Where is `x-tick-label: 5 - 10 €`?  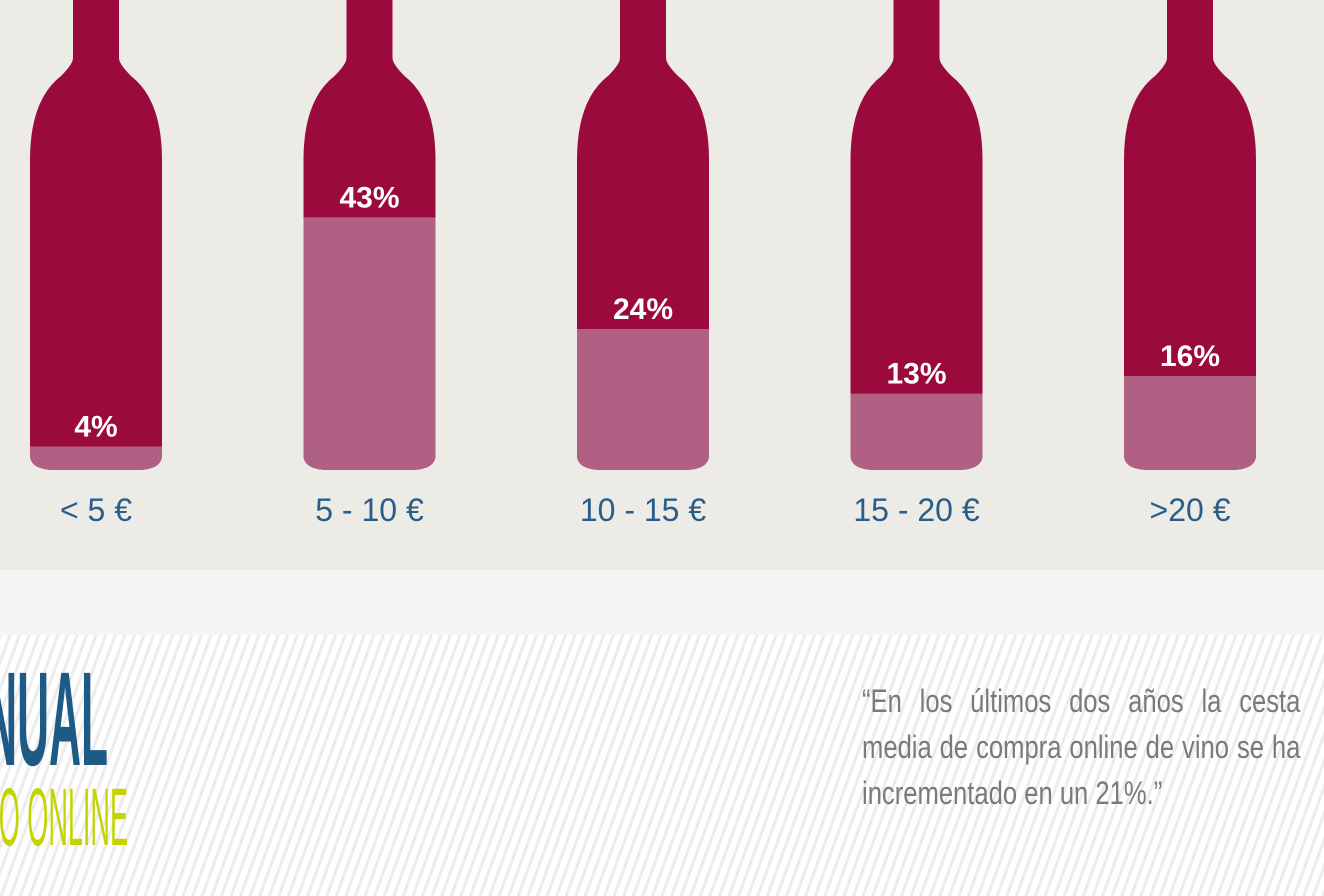
x-tick-label: 5 - 10 € is located at coordinates (369, 510).